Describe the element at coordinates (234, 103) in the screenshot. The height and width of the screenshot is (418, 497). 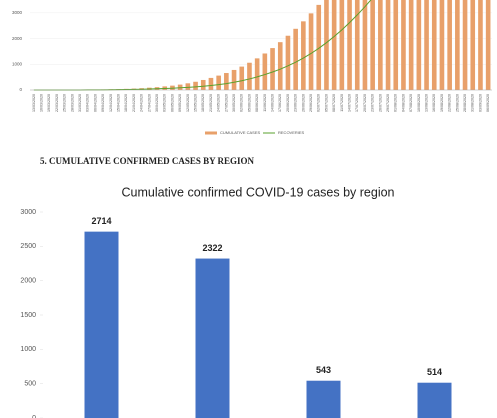
I see `x-tick-label: 30/05/2020` at that location.